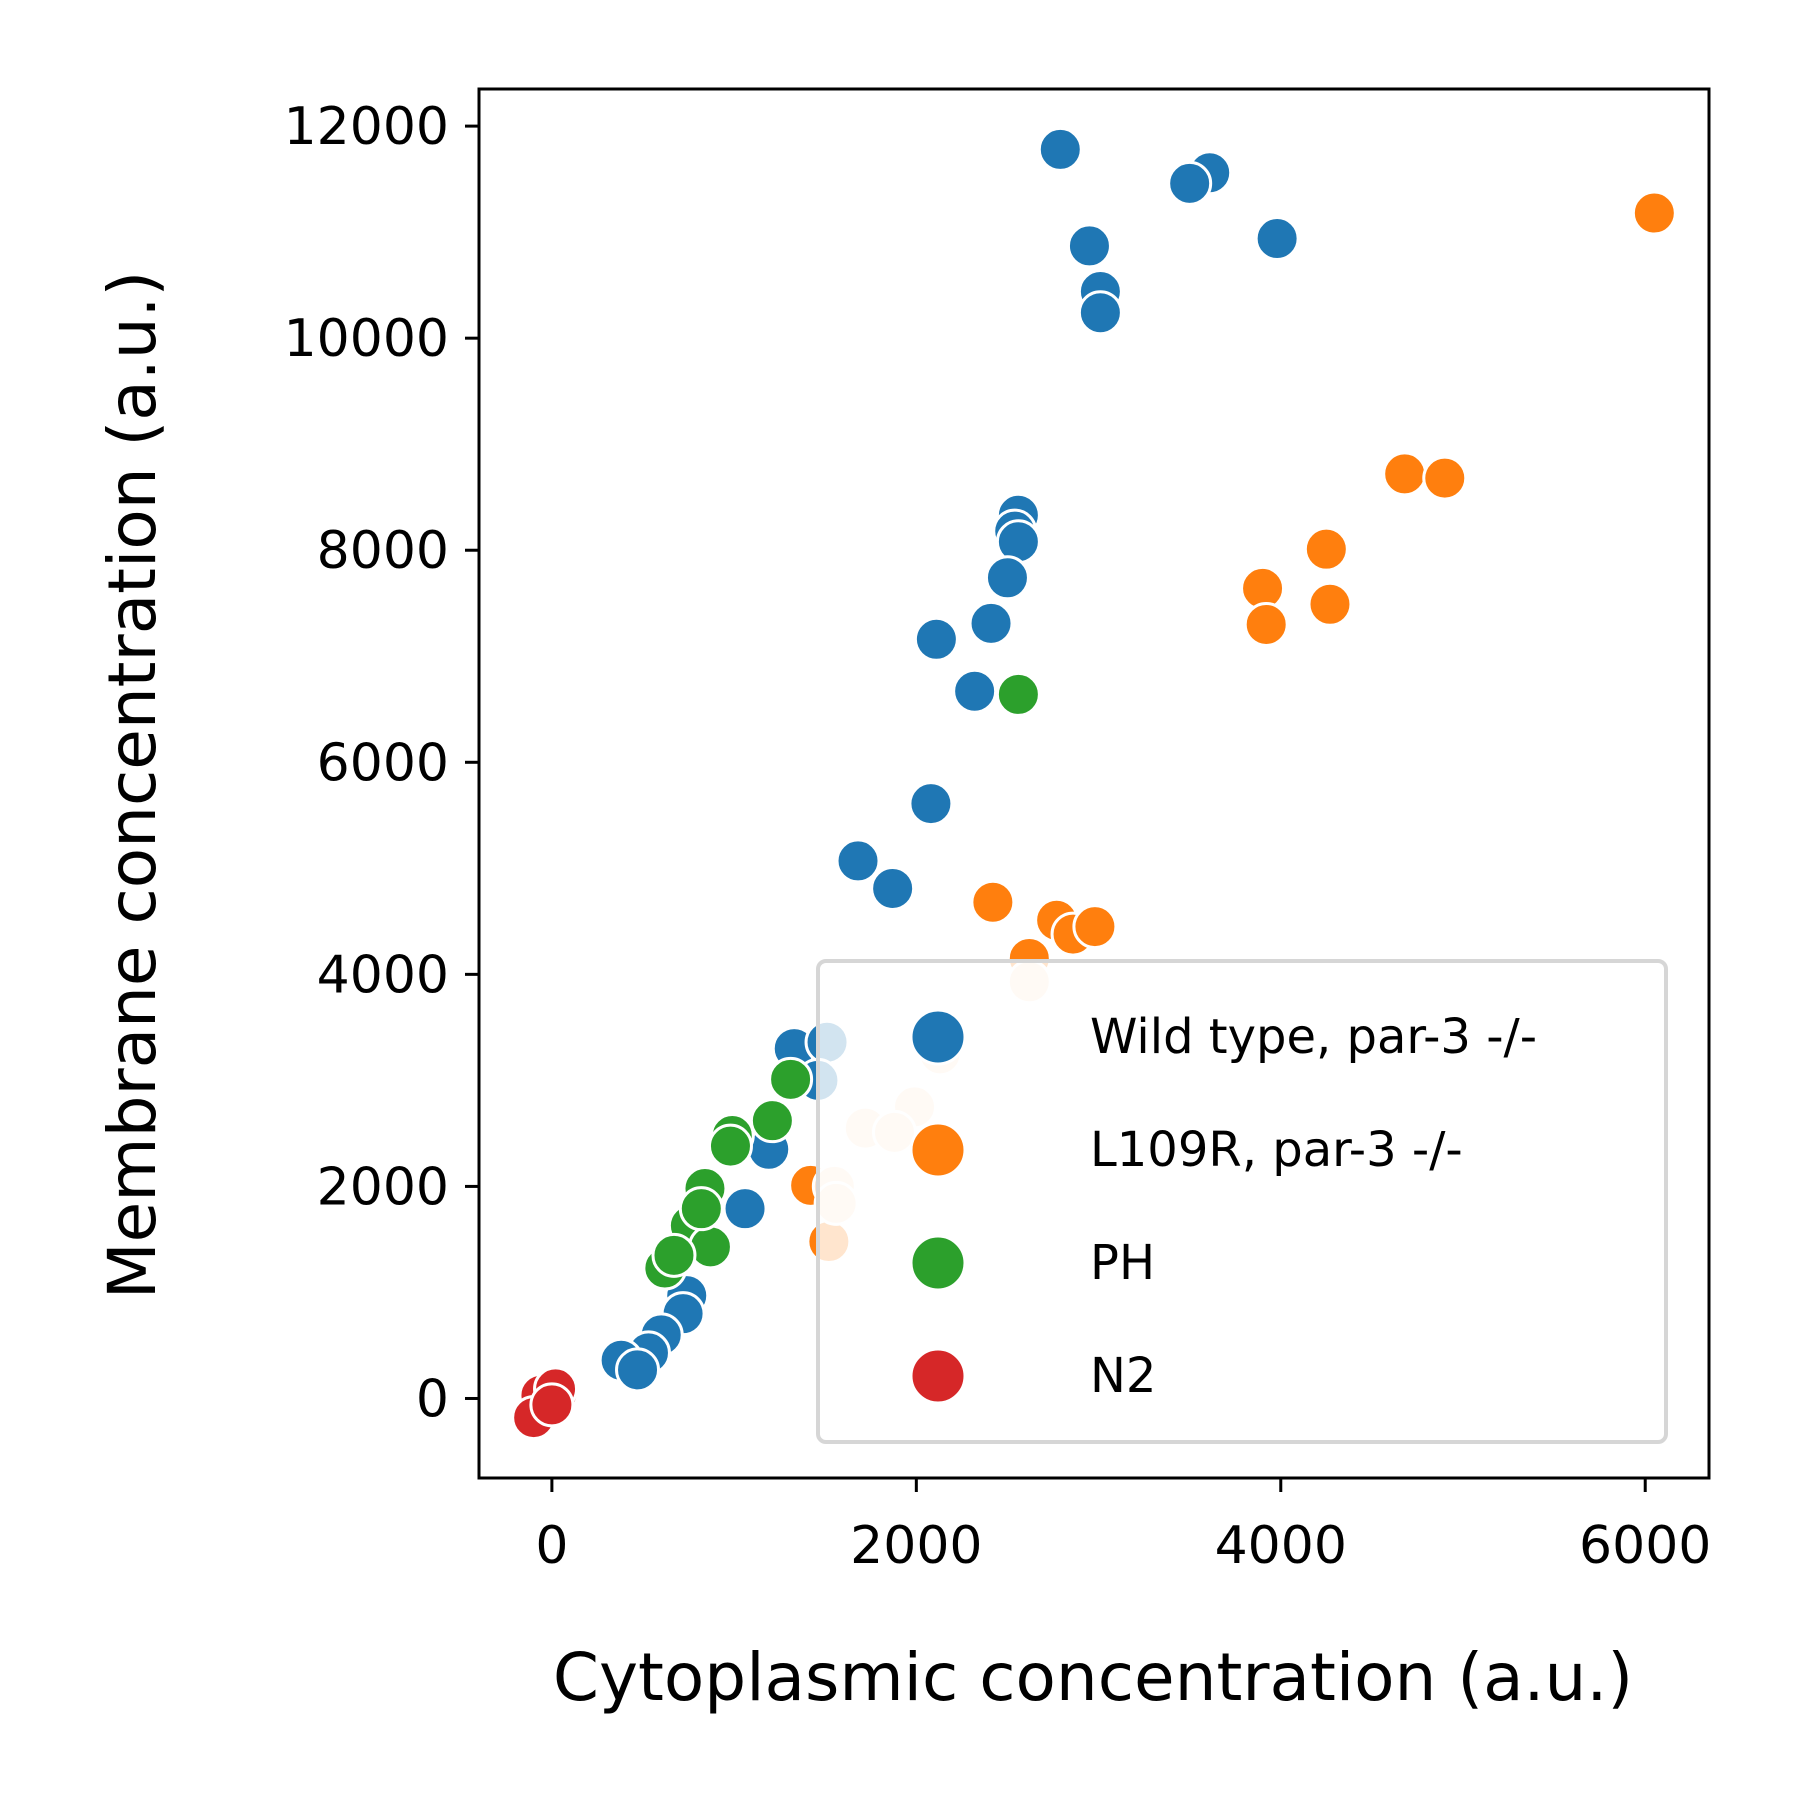 This screenshot has height=1805, width=1800. I want to click on y-tick-label: 12000, so click(366, 127).